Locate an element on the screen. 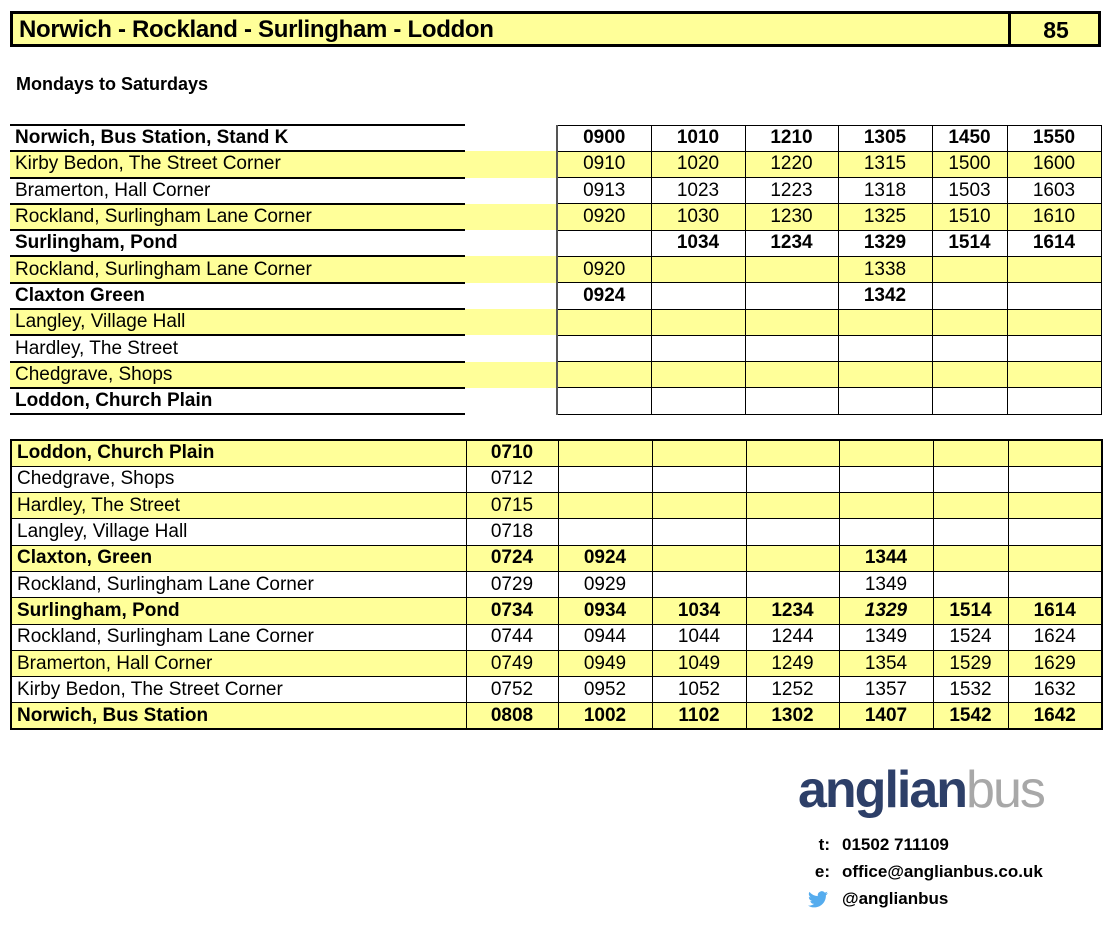  departure-time: 1338 is located at coordinates (885, 269).